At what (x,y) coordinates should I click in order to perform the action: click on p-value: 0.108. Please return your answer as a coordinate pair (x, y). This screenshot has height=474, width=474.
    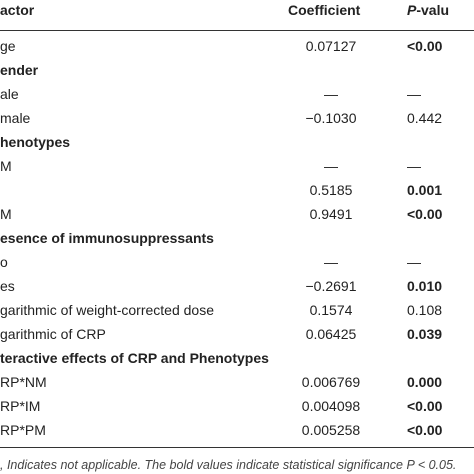
    Looking at the image, I should click on (425, 310).